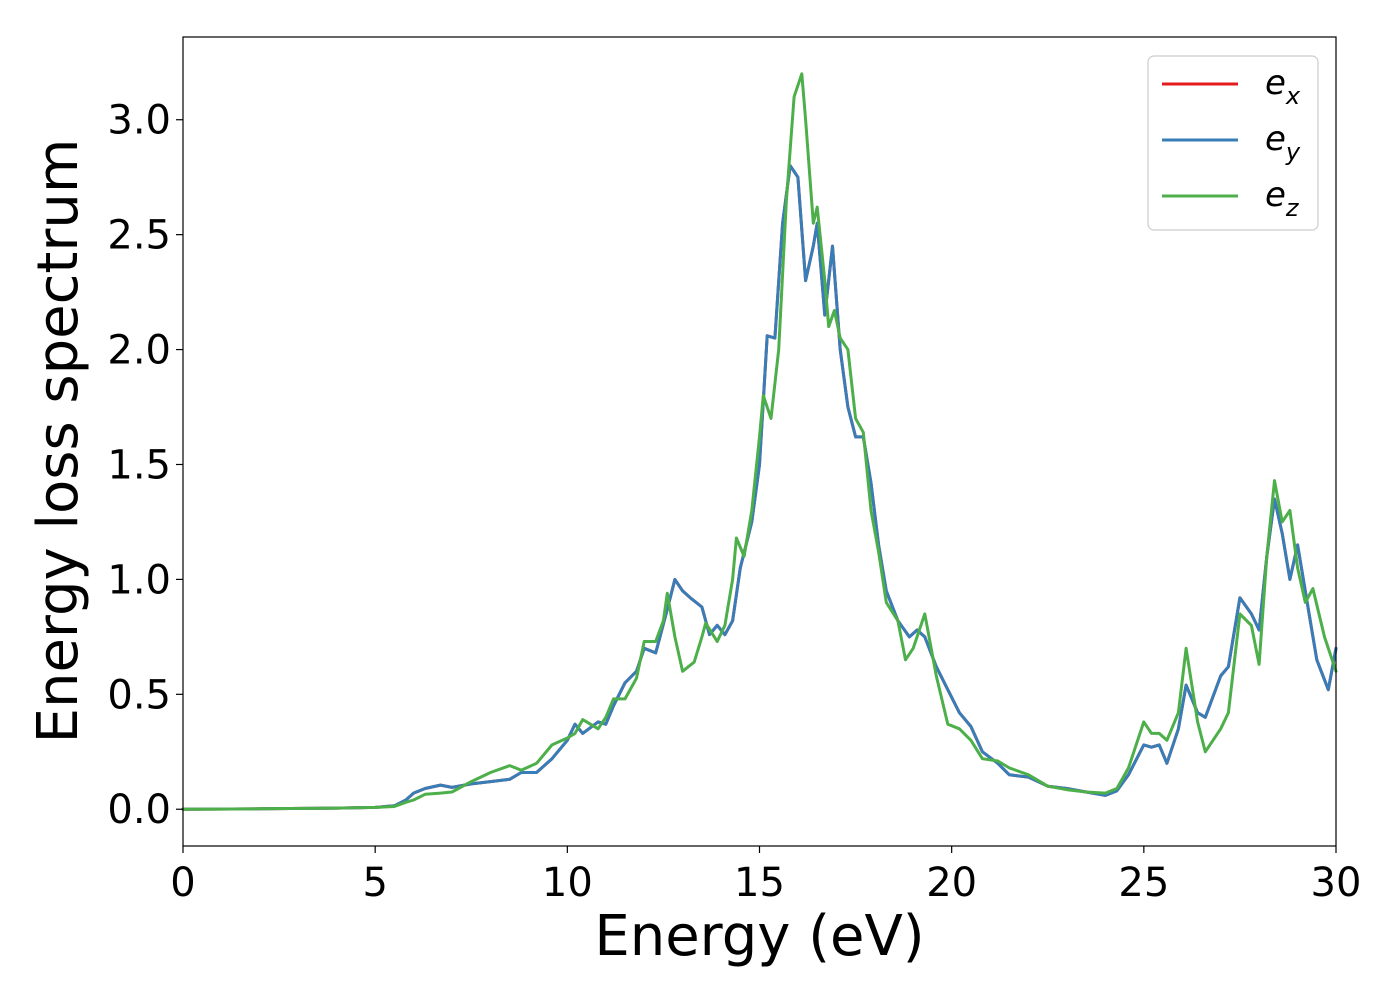  Describe the element at coordinates (1283, 86) in the screenshot. I see `legend-label-x: ex` at that location.